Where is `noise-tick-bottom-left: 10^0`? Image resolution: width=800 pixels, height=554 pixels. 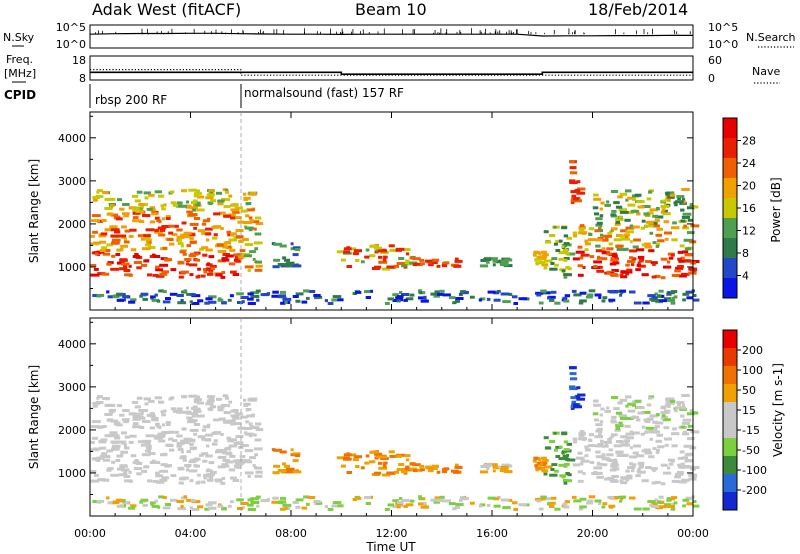
noise-tick-bottom-left: 10^0 is located at coordinates (71, 44).